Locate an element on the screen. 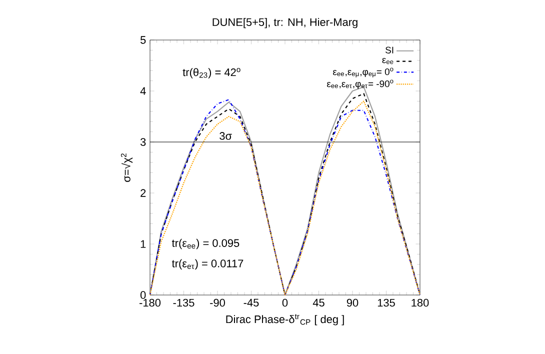 This screenshot has height=354, width=545. x-tick-label: -135 is located at coordinates (183, 302).